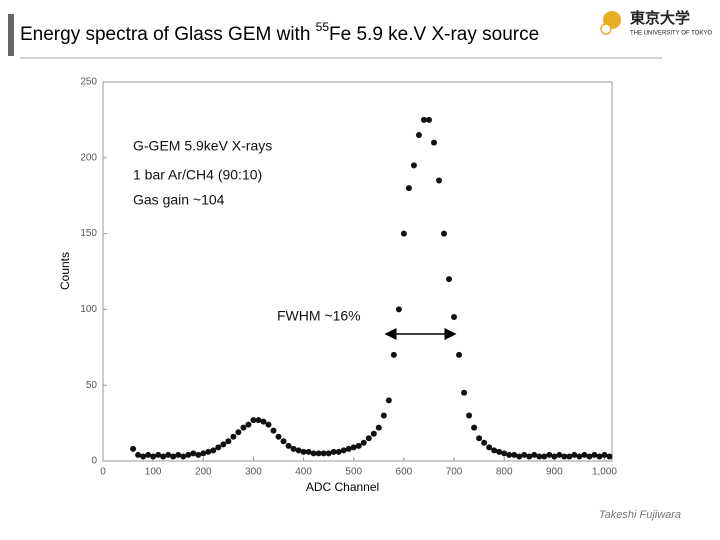 The height and width of the screenshot is (540, 720). What do you see at coordinates (319, 316) in the screenshot?
I see `annotation: FWHM ~16%` at bounding box center [319, 316].